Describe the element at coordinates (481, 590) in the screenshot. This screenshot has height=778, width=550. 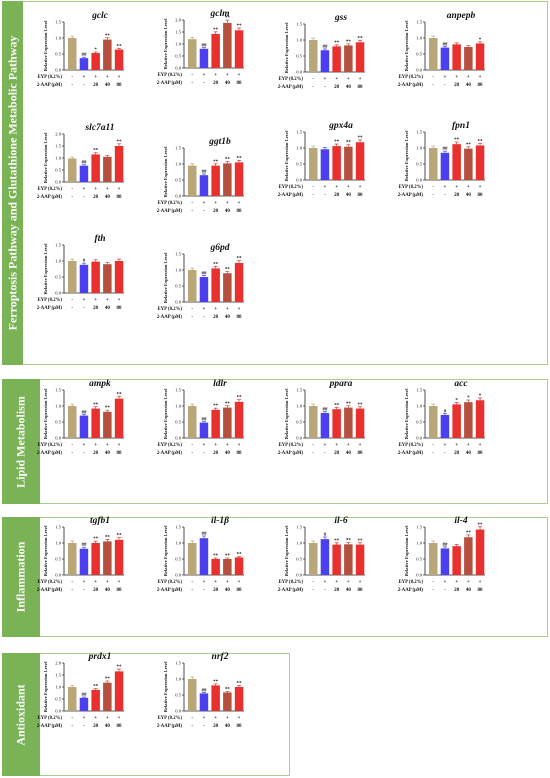
I see `chart-17-row2-4: 80` at that location.